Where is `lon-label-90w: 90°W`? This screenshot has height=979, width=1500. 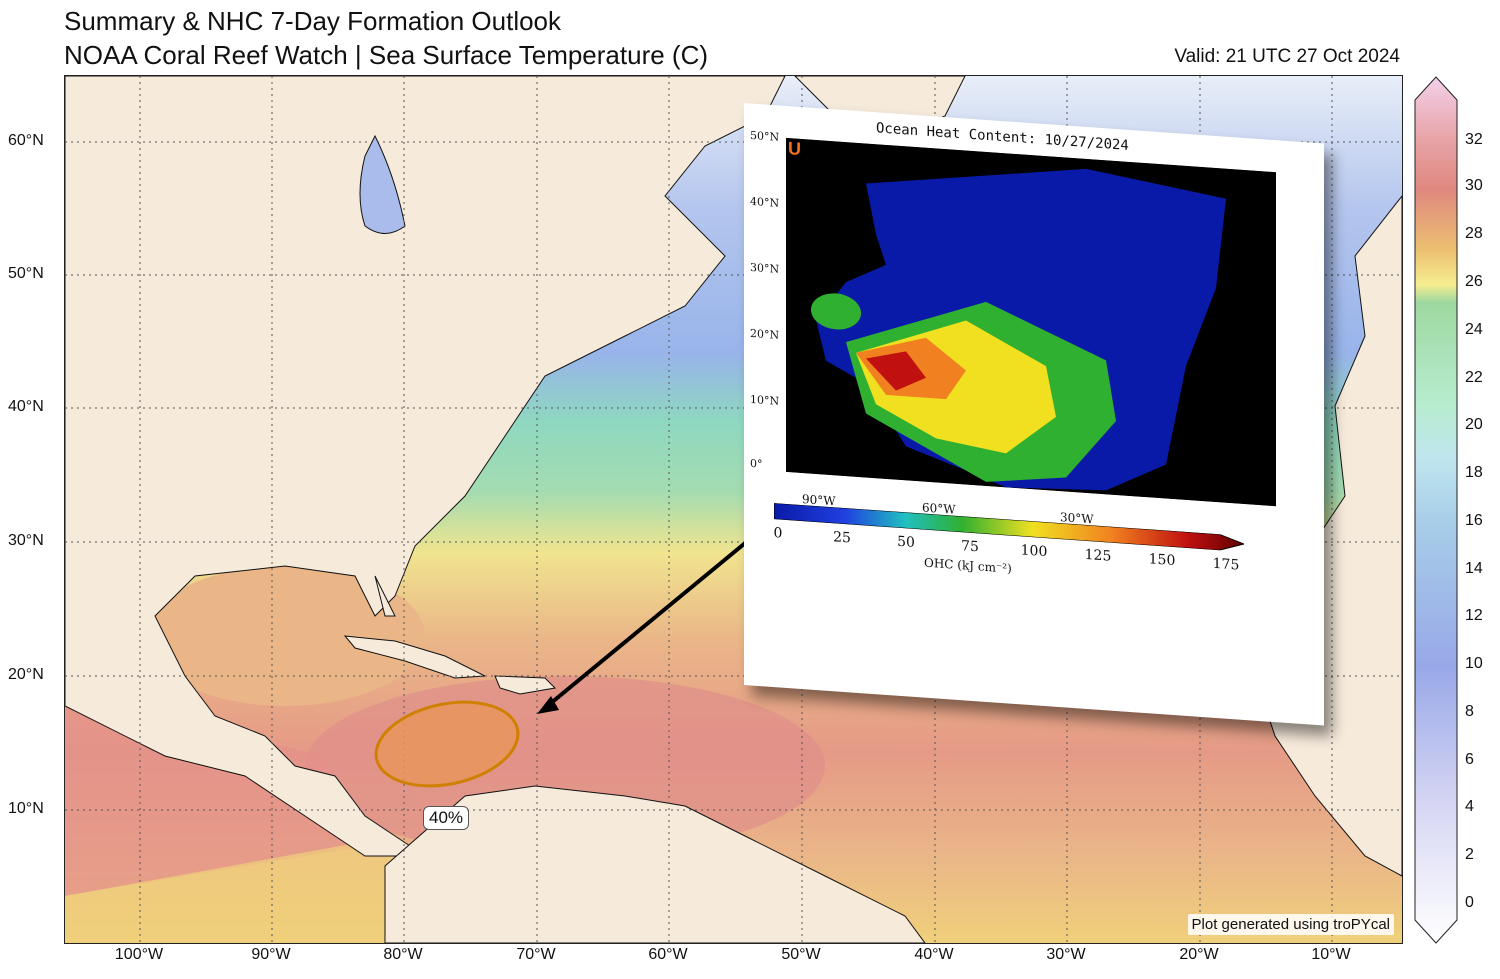 lon-label-90w: 90°W is located at coordinates (271, 954).